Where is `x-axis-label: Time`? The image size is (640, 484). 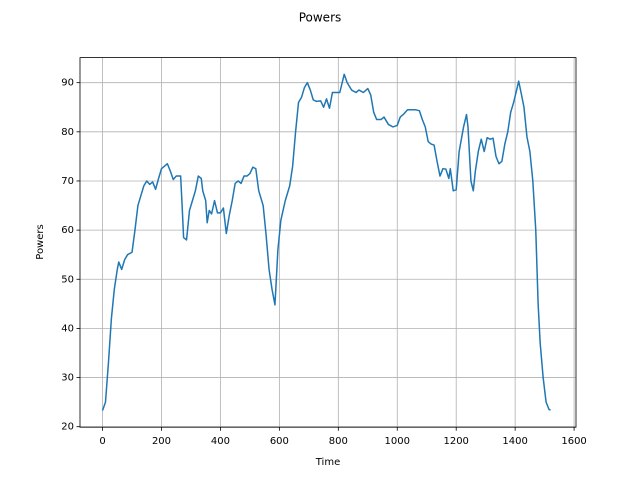
x-axis-label: Time is located at coordinates (327, 462).